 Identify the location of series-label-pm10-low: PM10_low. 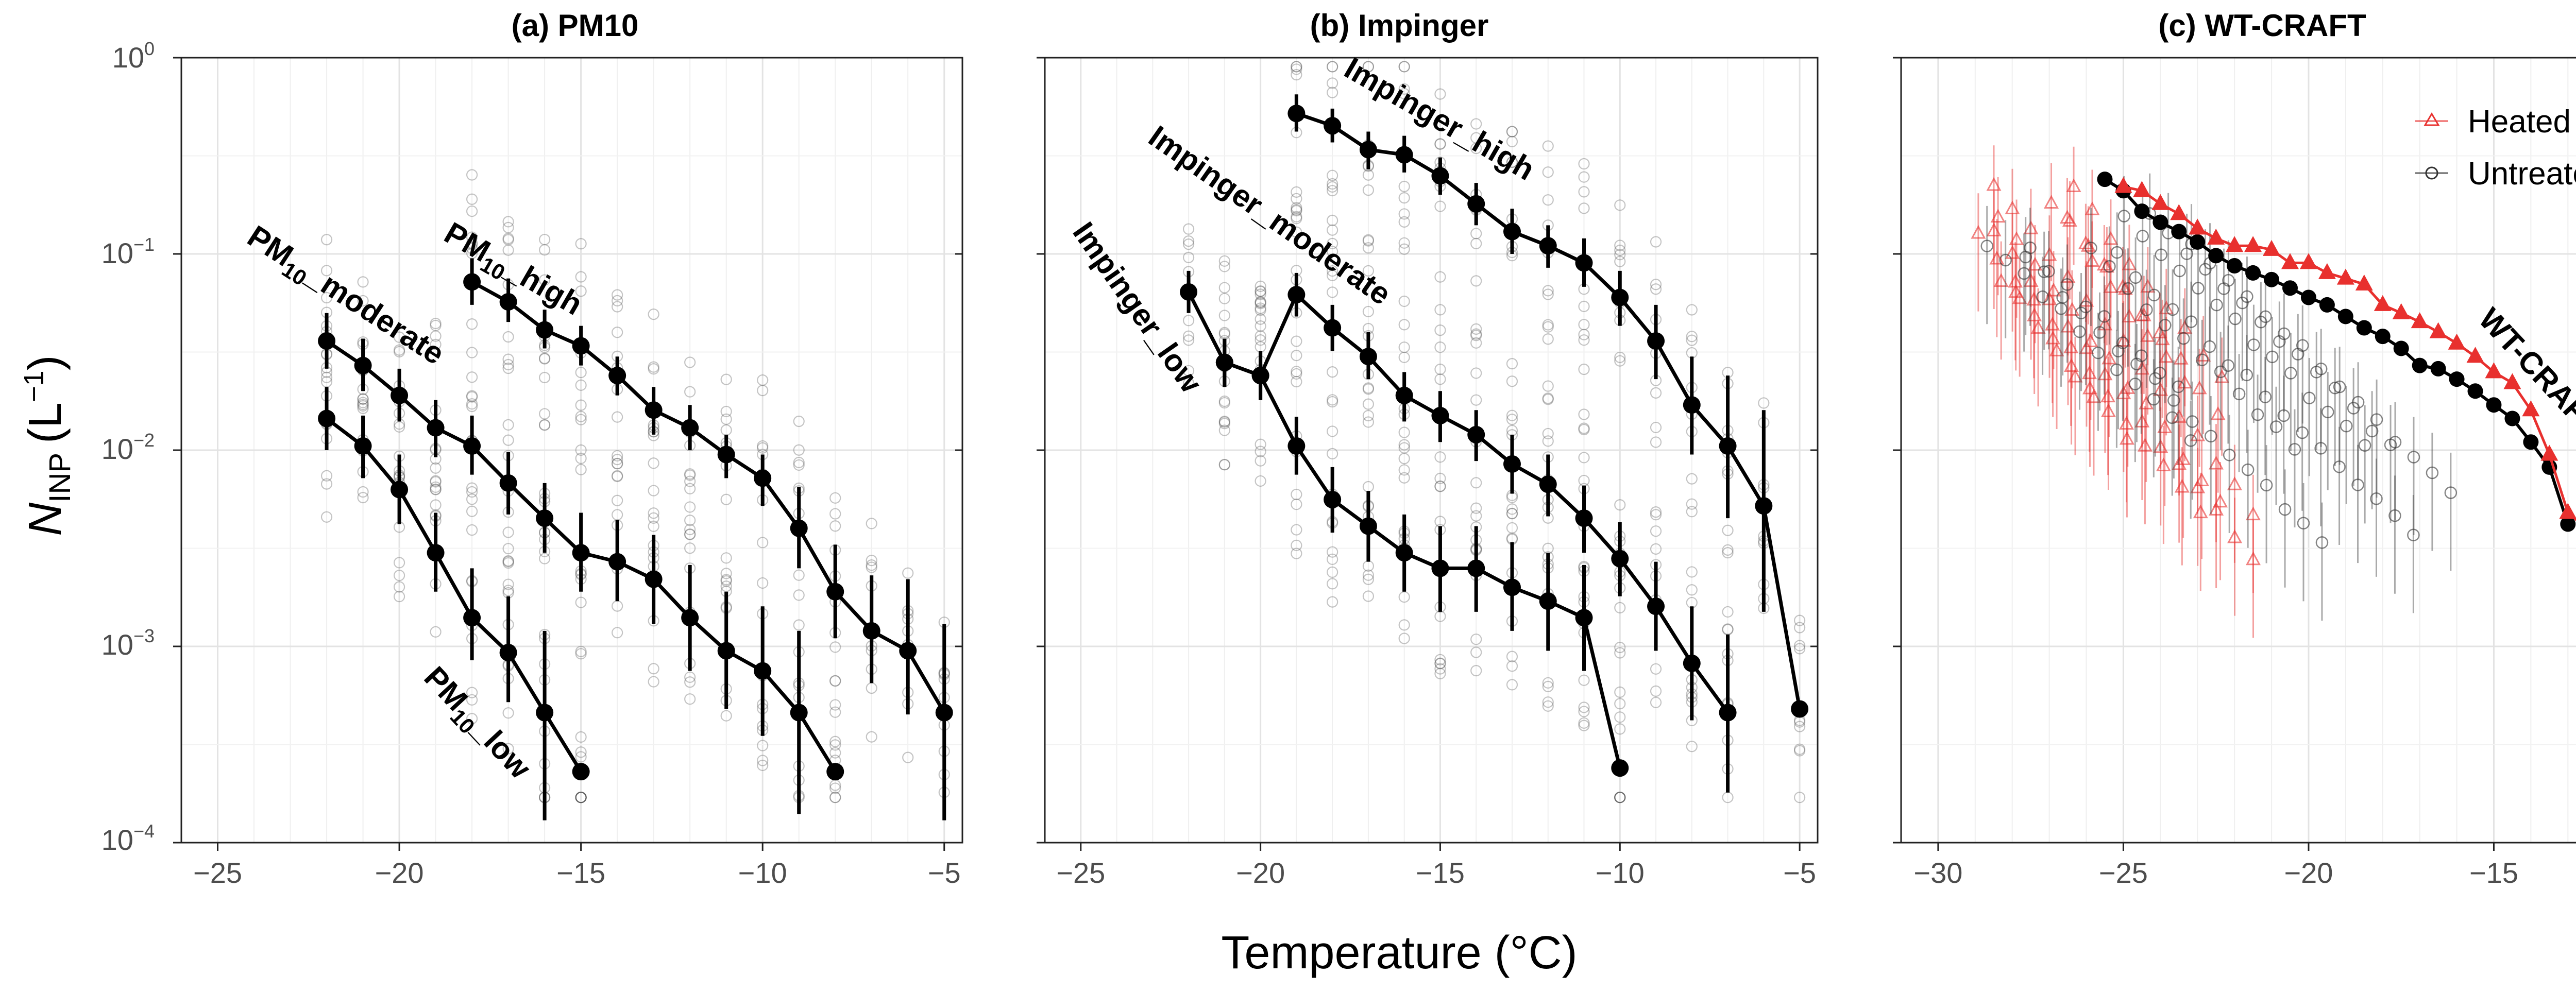
(476, 724).